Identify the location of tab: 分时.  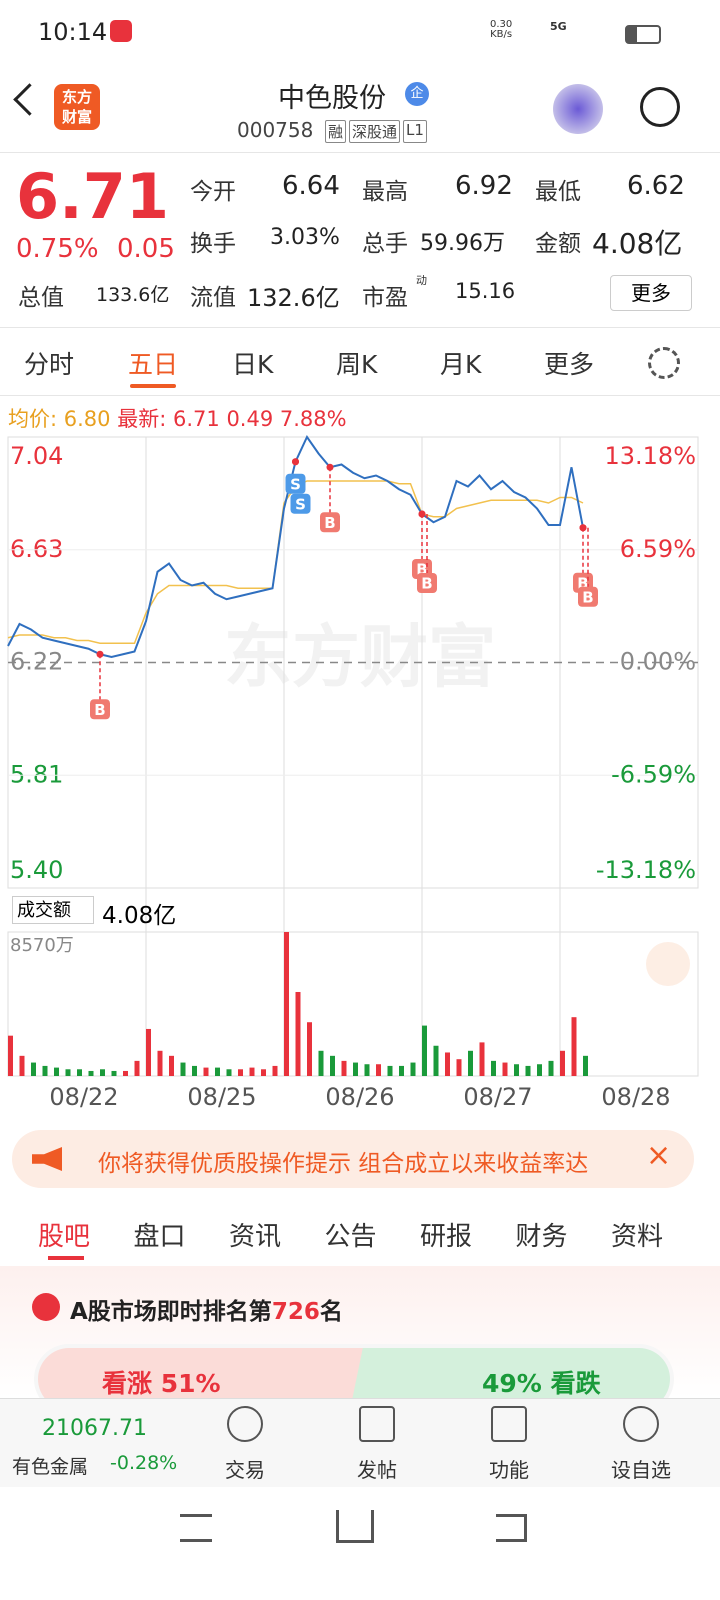
(49, 364).